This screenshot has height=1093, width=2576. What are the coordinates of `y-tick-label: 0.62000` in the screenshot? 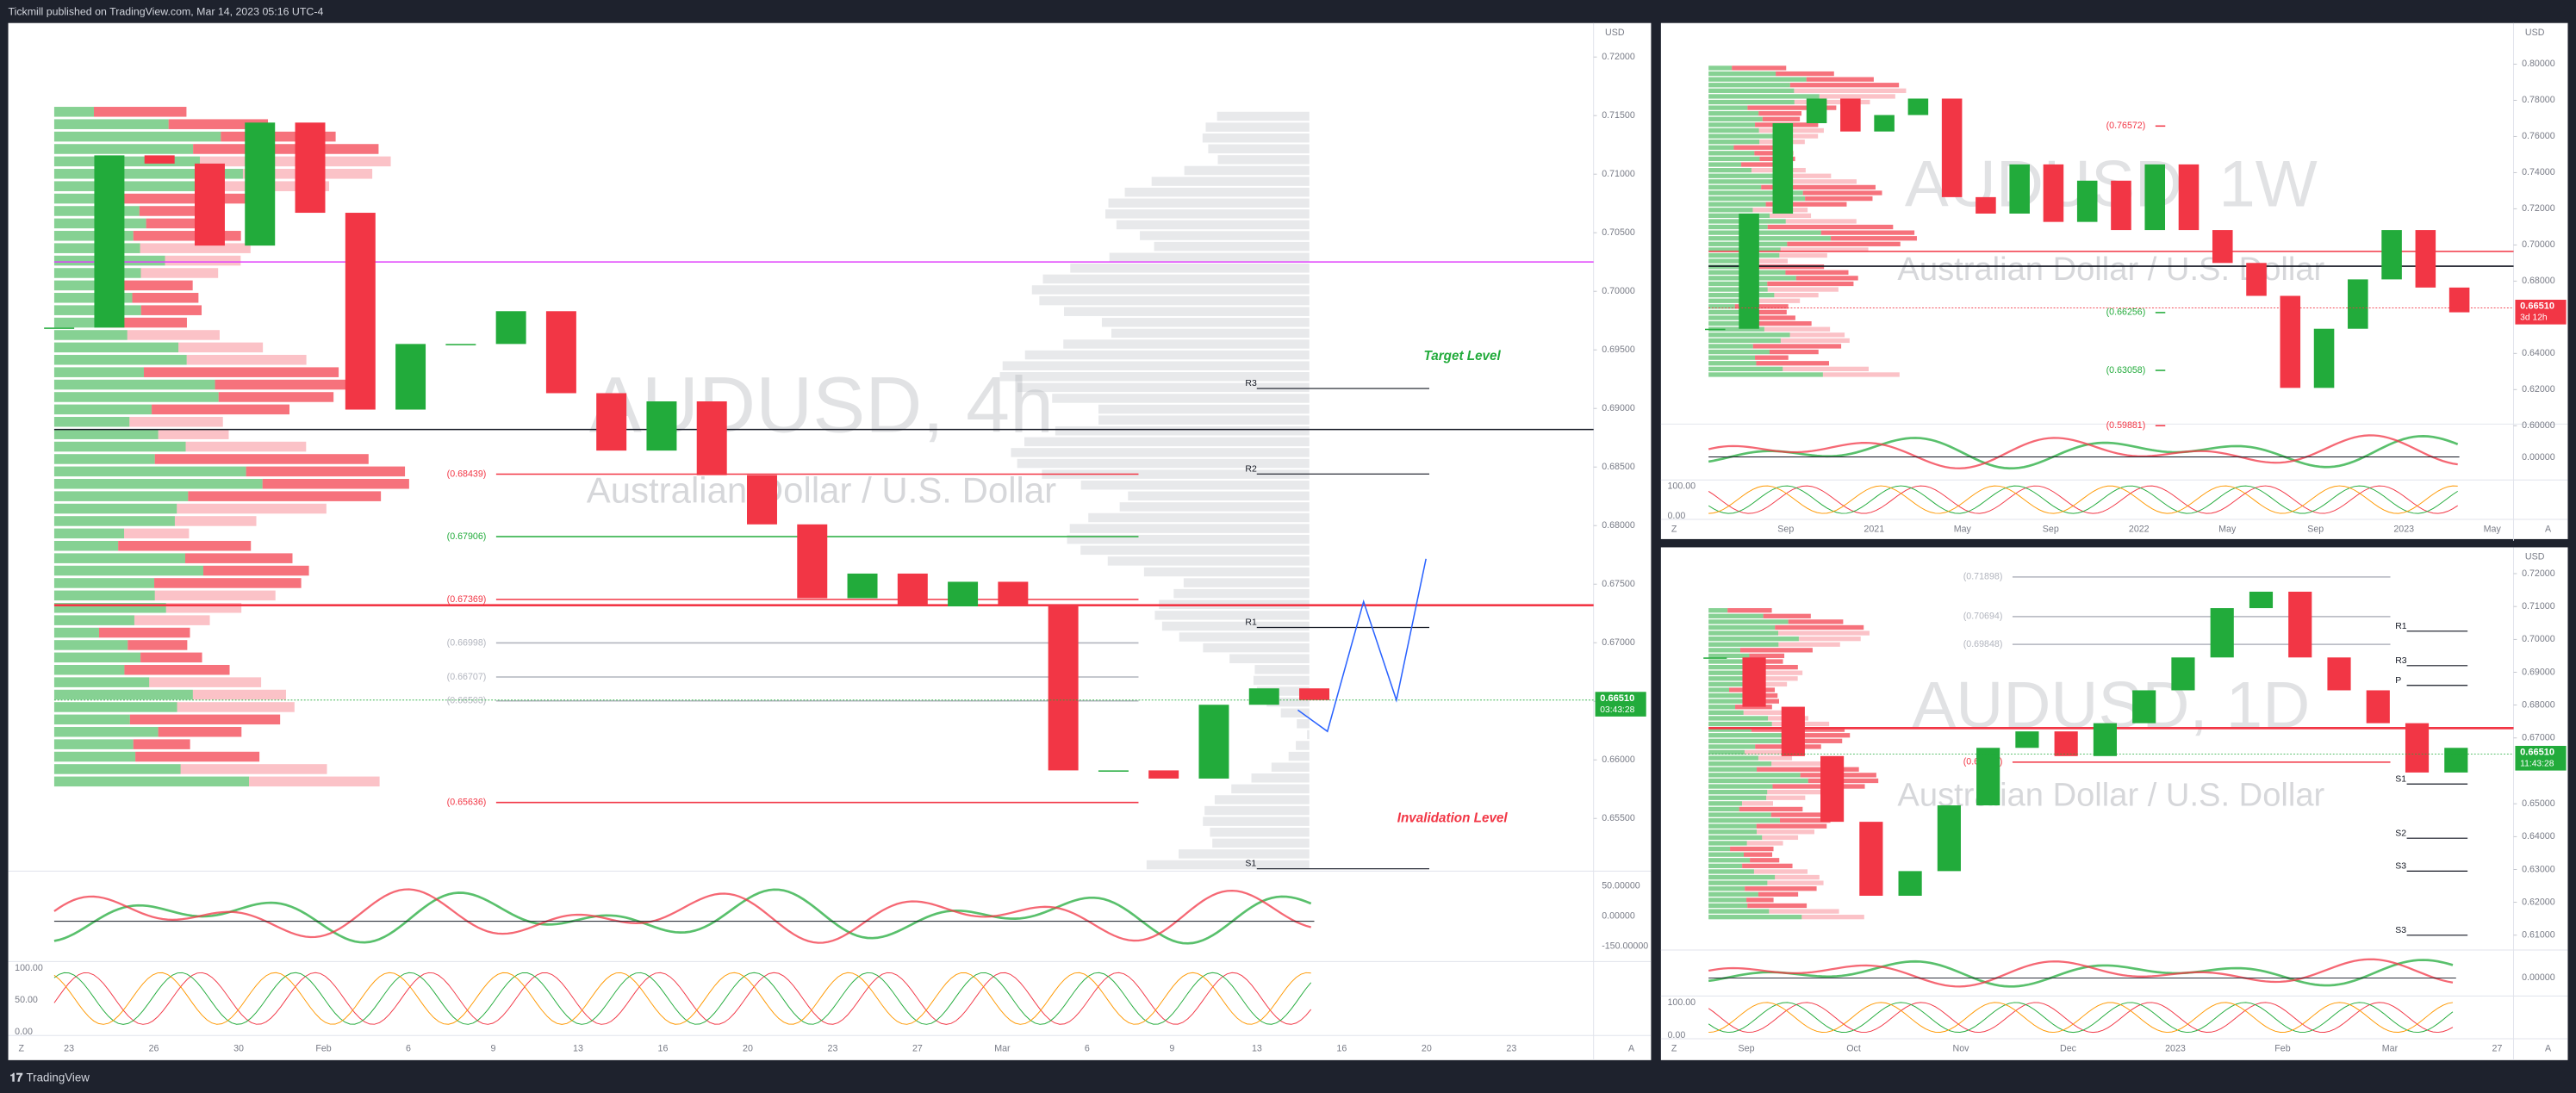 It's located at (2539, 389).